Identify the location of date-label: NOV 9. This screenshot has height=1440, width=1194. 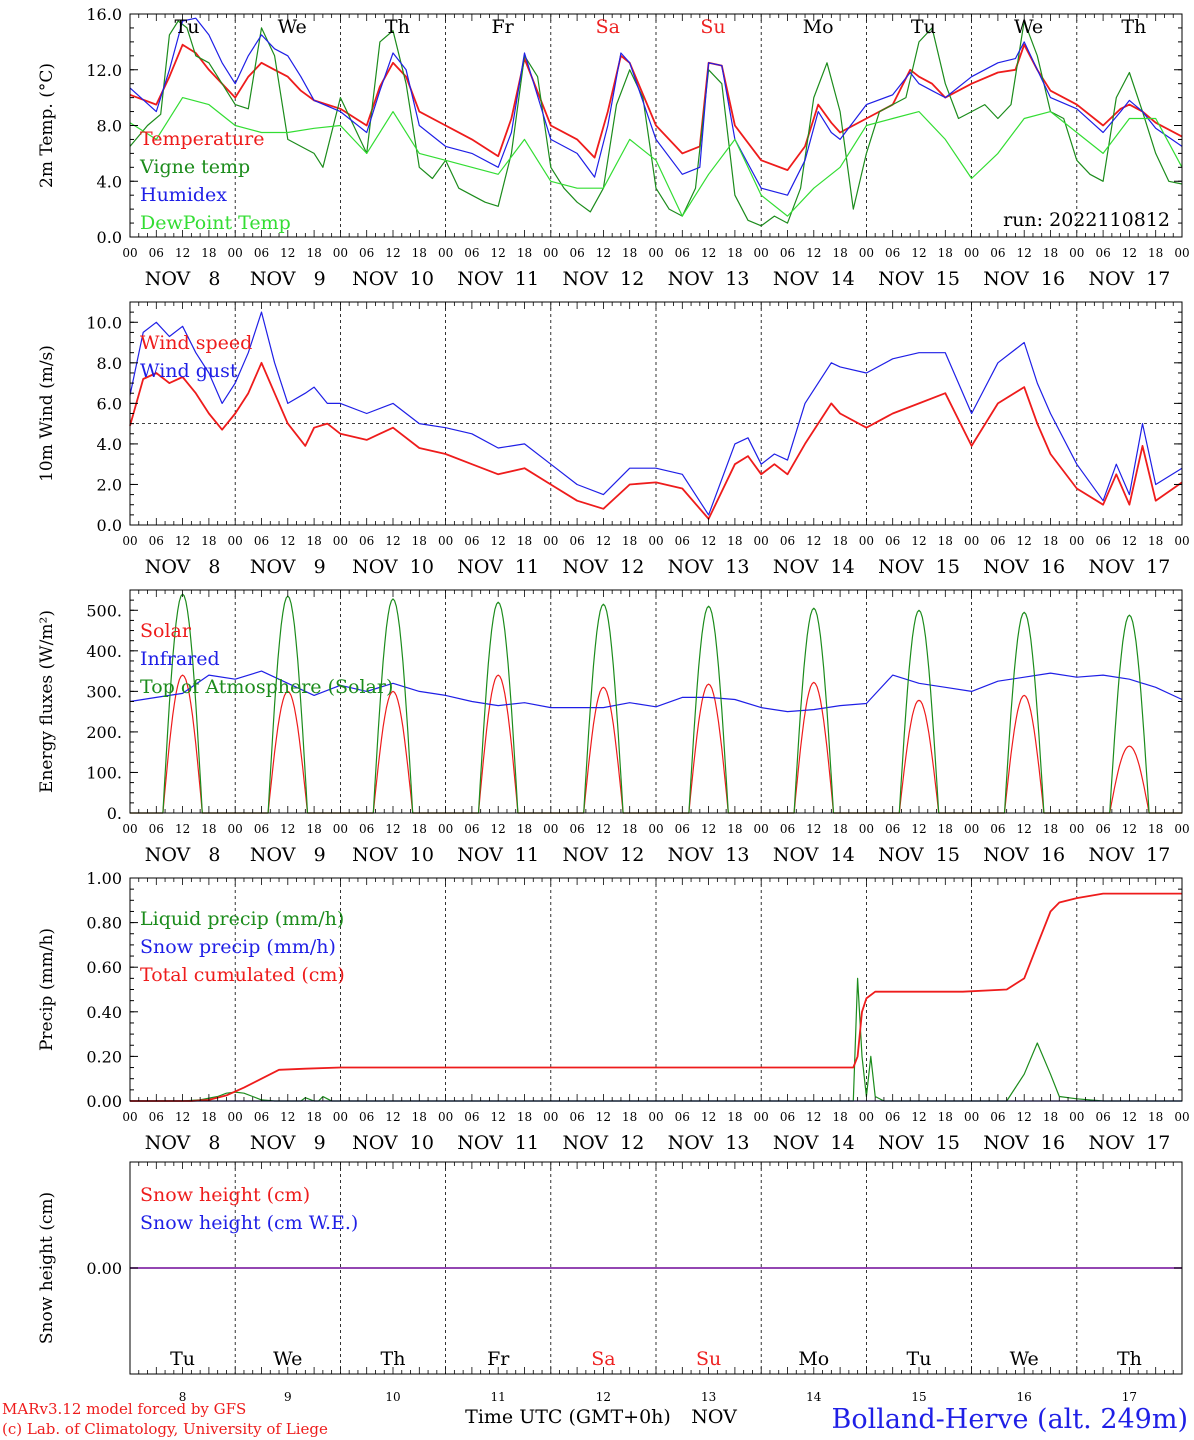
(288, 279).